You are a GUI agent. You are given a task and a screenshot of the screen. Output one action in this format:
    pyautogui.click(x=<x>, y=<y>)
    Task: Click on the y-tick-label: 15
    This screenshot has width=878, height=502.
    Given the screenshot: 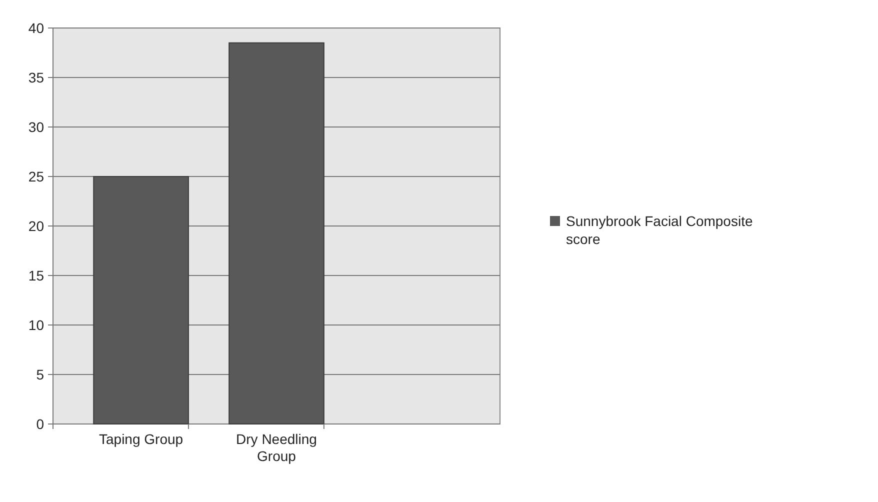 What is the action you would take?
    pyautogui.click(x=36, y=275)
    